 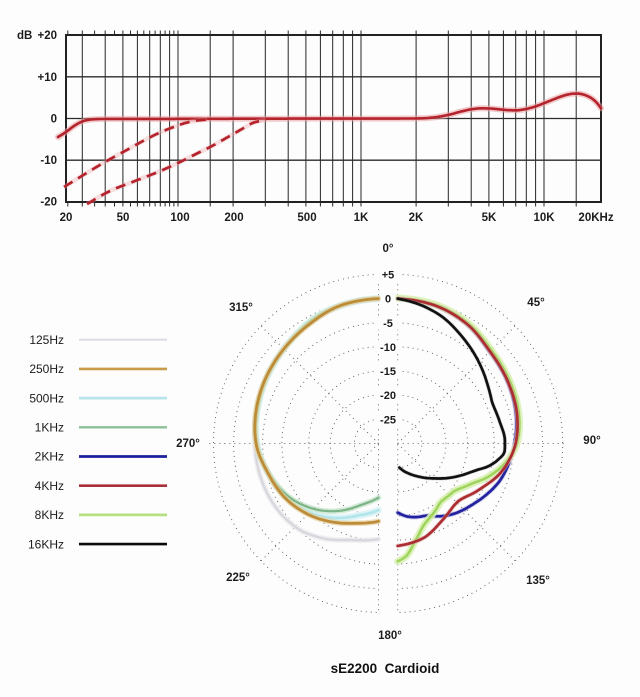 What do you see at coordinates (123, 218) in the screenshot?
I see `svg-text: 50` at bounding box center [123, 218].